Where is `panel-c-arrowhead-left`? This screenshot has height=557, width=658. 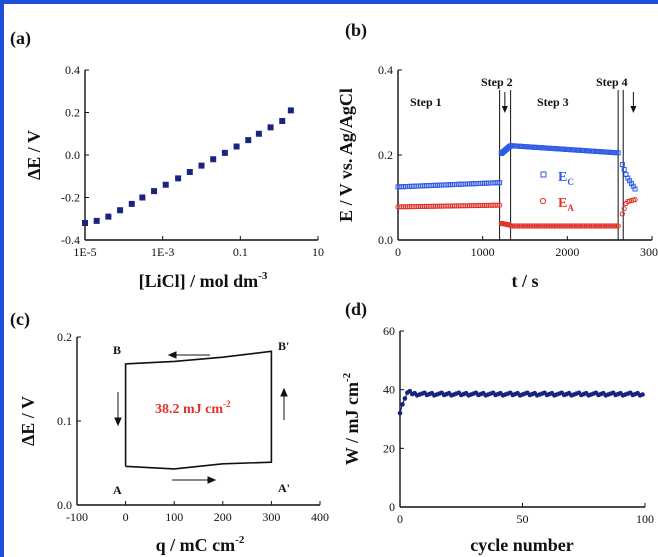
panel-c-arrowhead-left is located at coordinates (172, 355).